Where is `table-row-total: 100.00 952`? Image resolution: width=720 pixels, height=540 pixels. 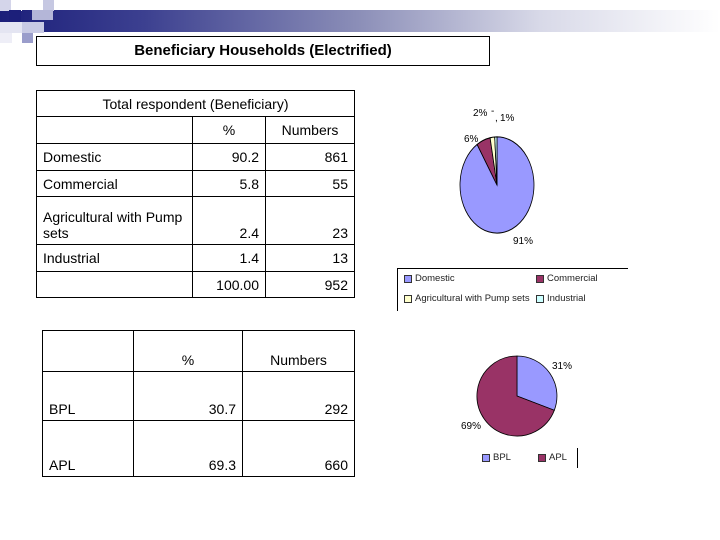
table-row-total: 100.00 952 is located at coordinates (195, 284).